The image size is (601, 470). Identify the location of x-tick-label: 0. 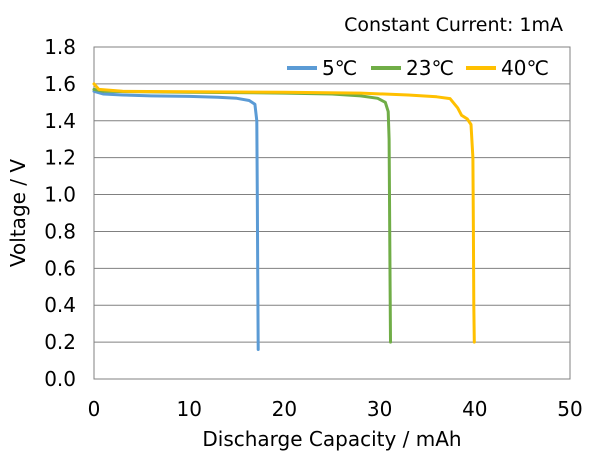
(94, 409).